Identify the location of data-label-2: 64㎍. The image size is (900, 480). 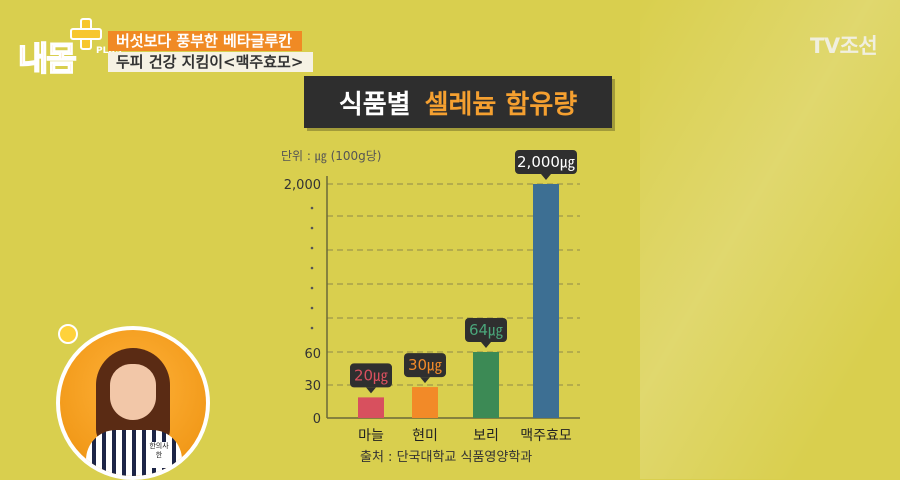
(486, 330).